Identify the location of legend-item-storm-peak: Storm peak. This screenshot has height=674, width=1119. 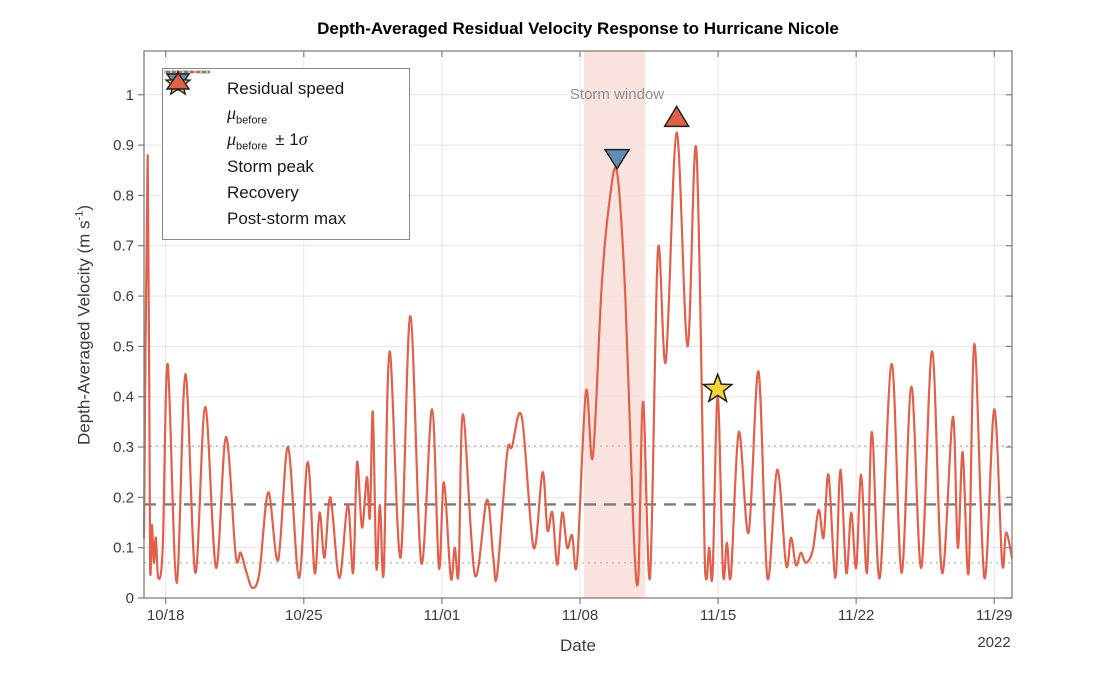
(285, 126).